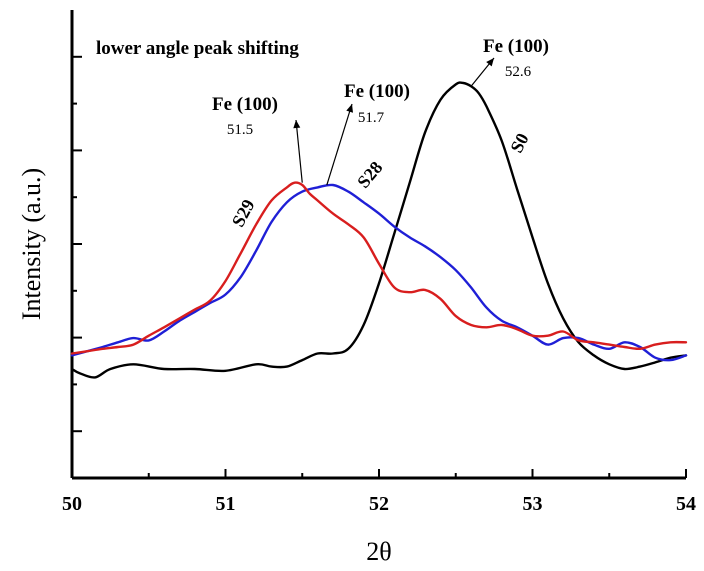 Image resolution: width=704 pixels, height=571 pixels. What do you see at coordinates (72, 504) in the screenshot?
I see `x-tick-label: 50` at bounding box center [72, 504].